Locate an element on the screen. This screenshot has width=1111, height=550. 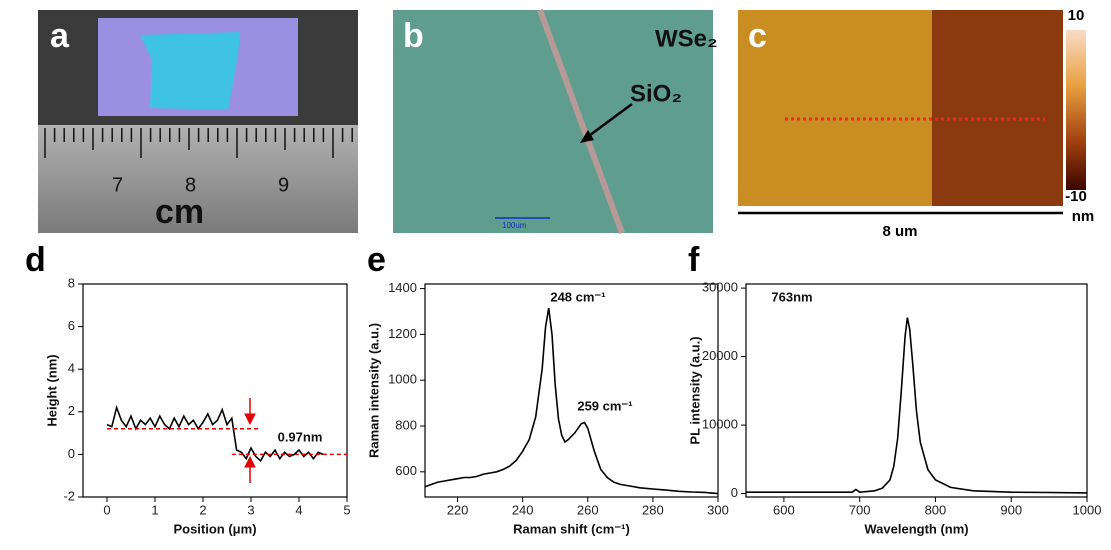
annotation: 0.97nm is located at coordinates (300, 436).